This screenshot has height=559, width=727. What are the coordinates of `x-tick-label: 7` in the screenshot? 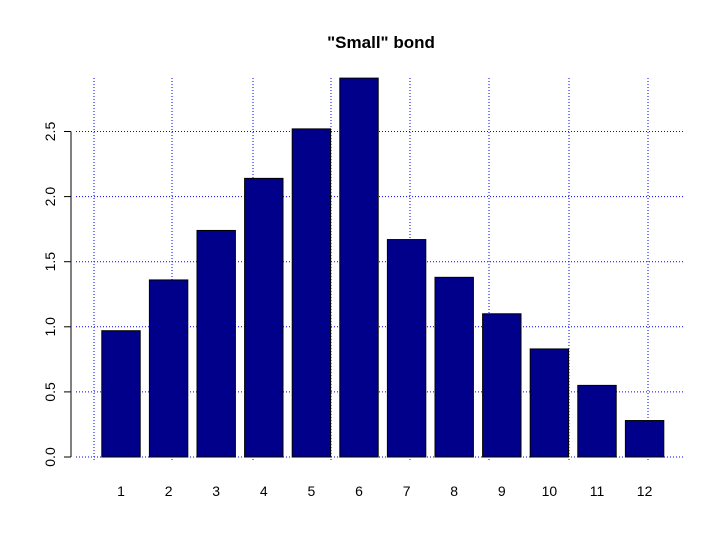 It's located at (407, 491).